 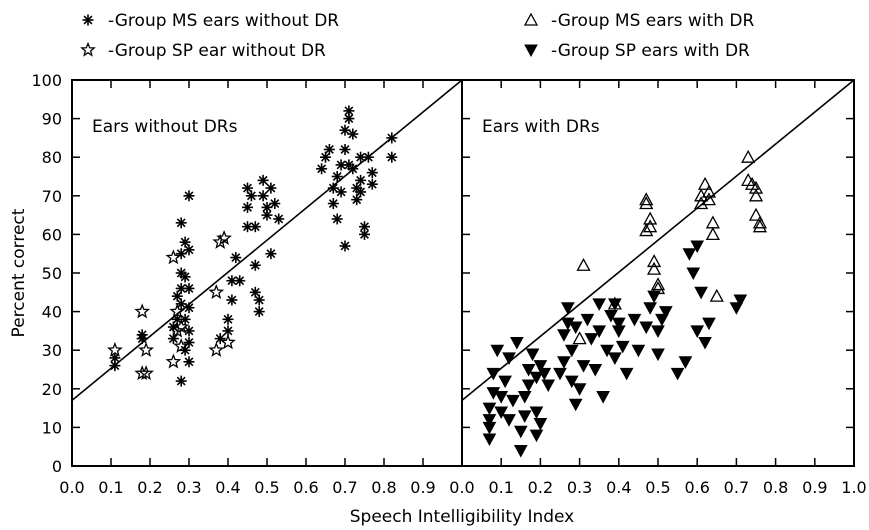 I want to click on x-tick-label: 0.0, so click(x=461, y=487).